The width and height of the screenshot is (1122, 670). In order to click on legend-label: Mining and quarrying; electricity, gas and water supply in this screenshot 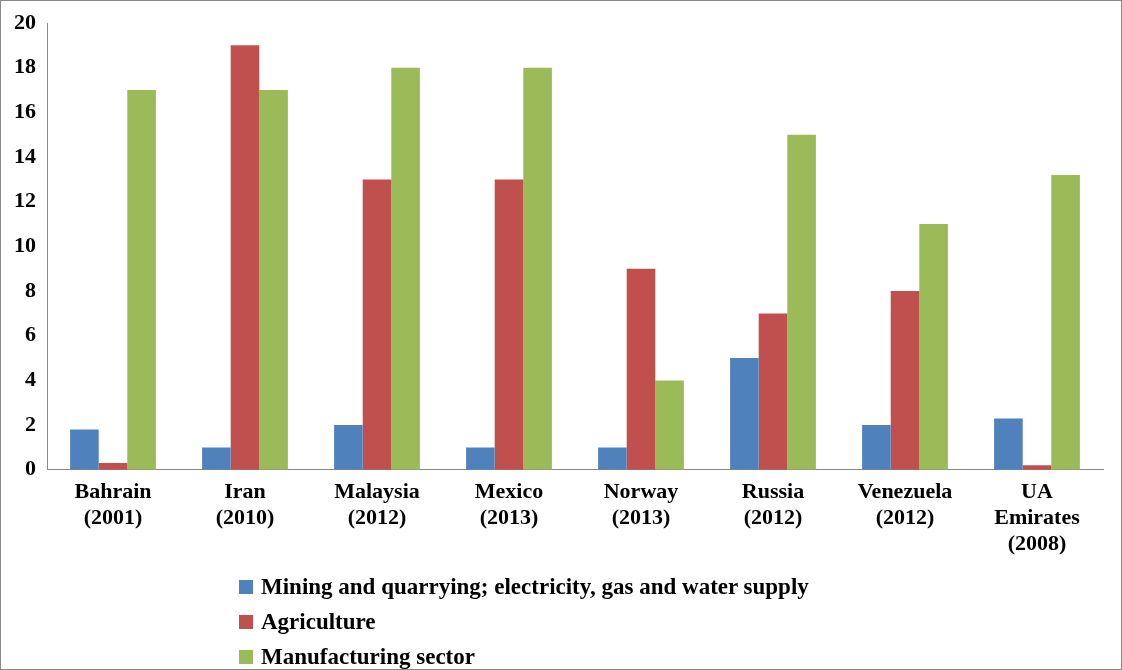, I will do `click(535, 587)`.